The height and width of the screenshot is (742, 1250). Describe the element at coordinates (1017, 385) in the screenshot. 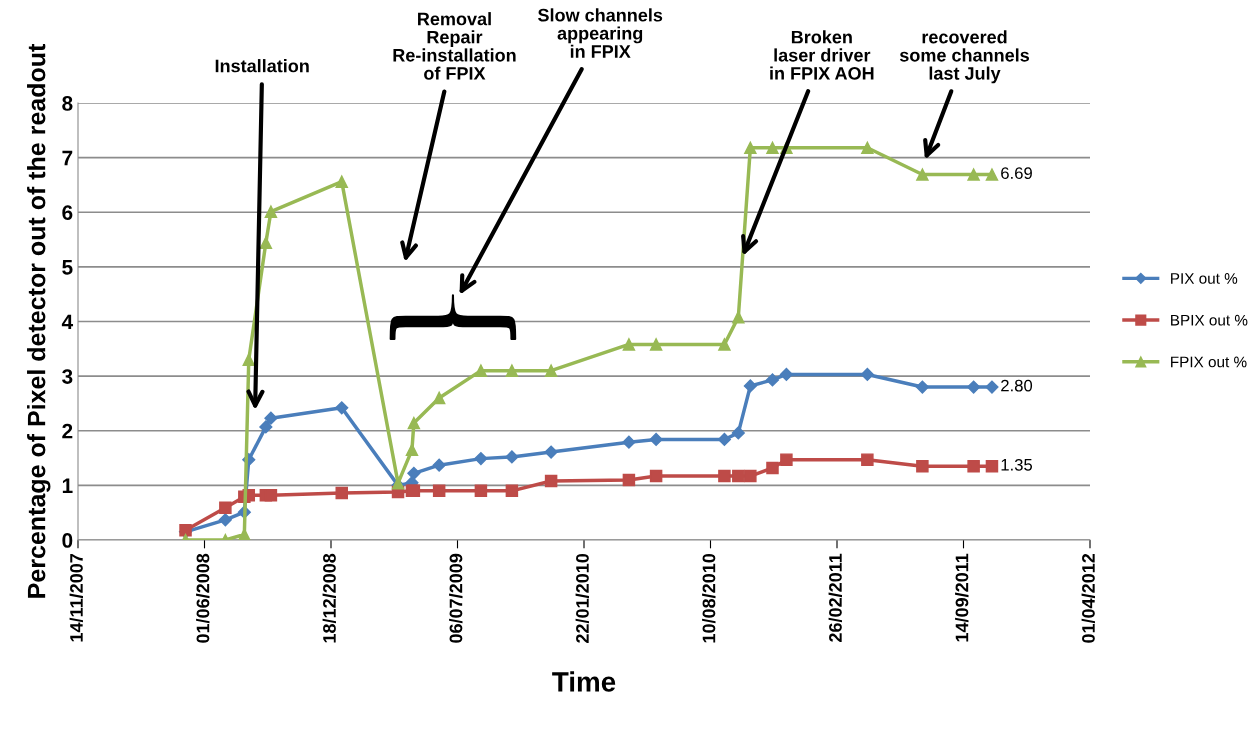

I see `data-label: 2.80` at that location.